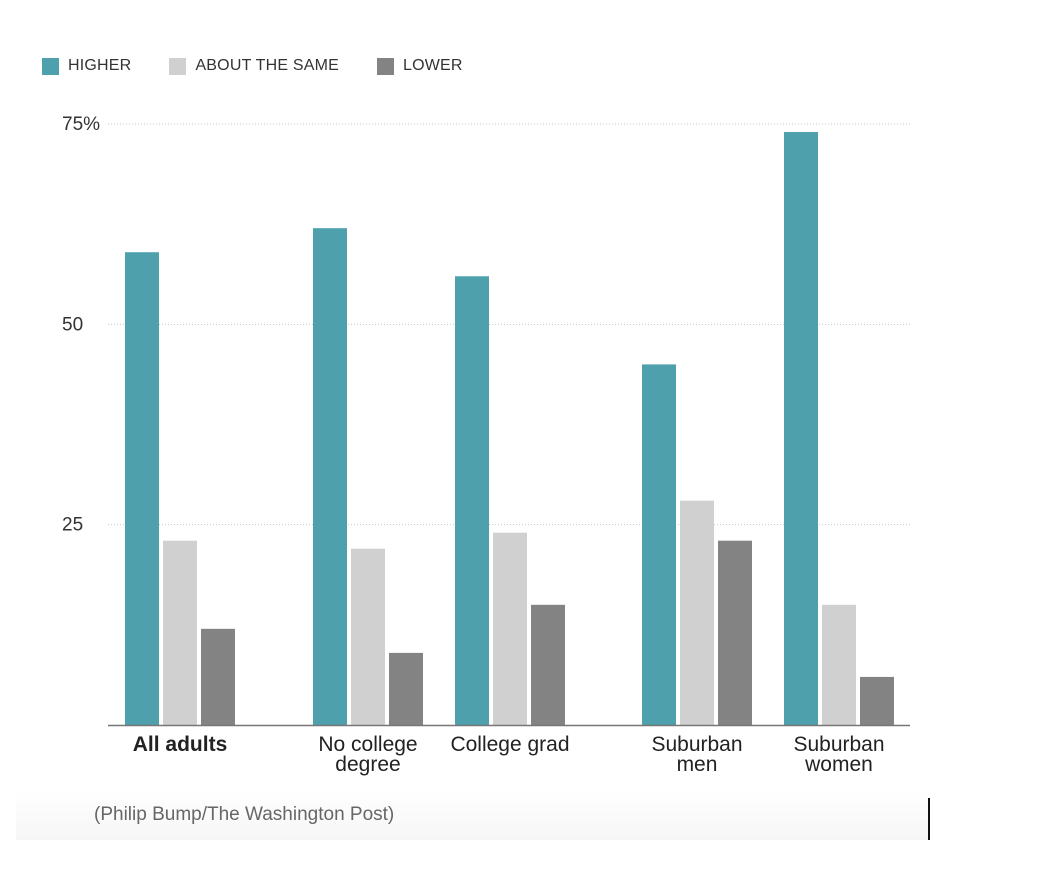  I want to click on x-category-label-3-line-1: men, so click(697, 764).